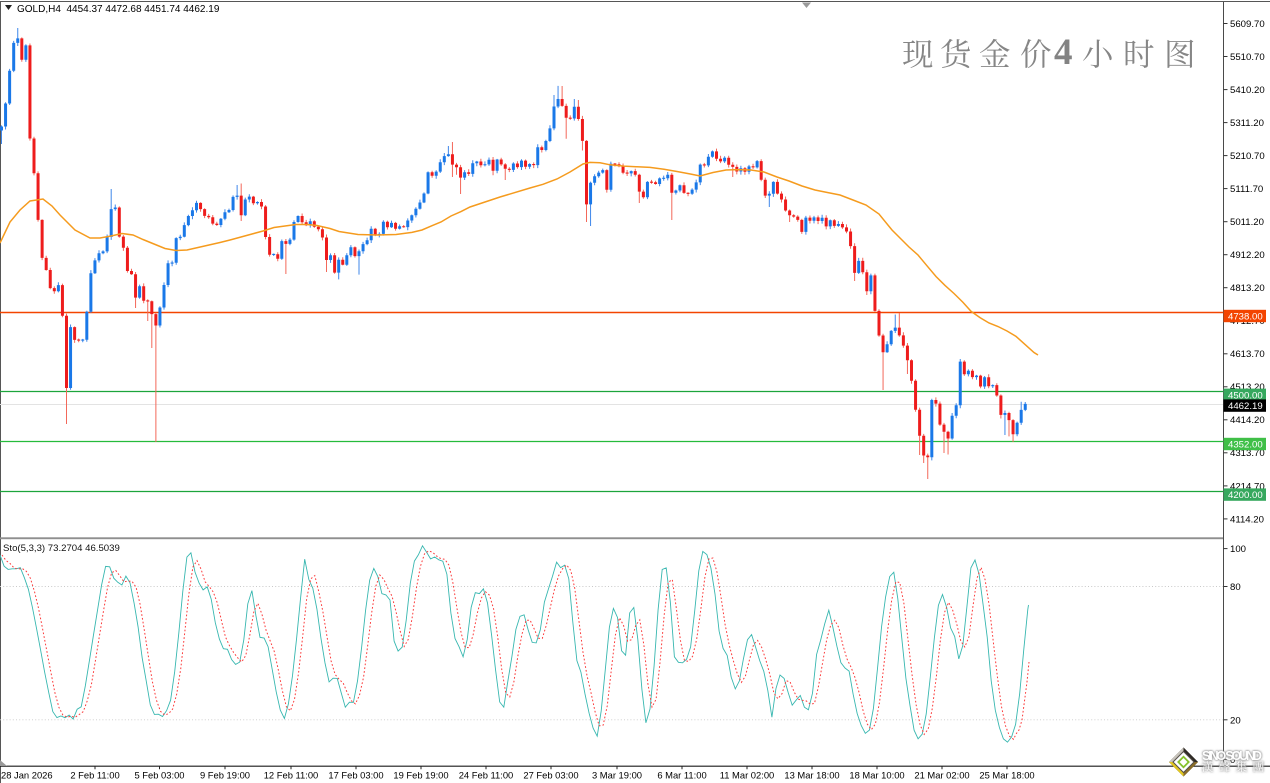  Describe the element at coordinates (876, 775) in the screenshot. I see `svg-text: 18 Mar 10:00` at that location.